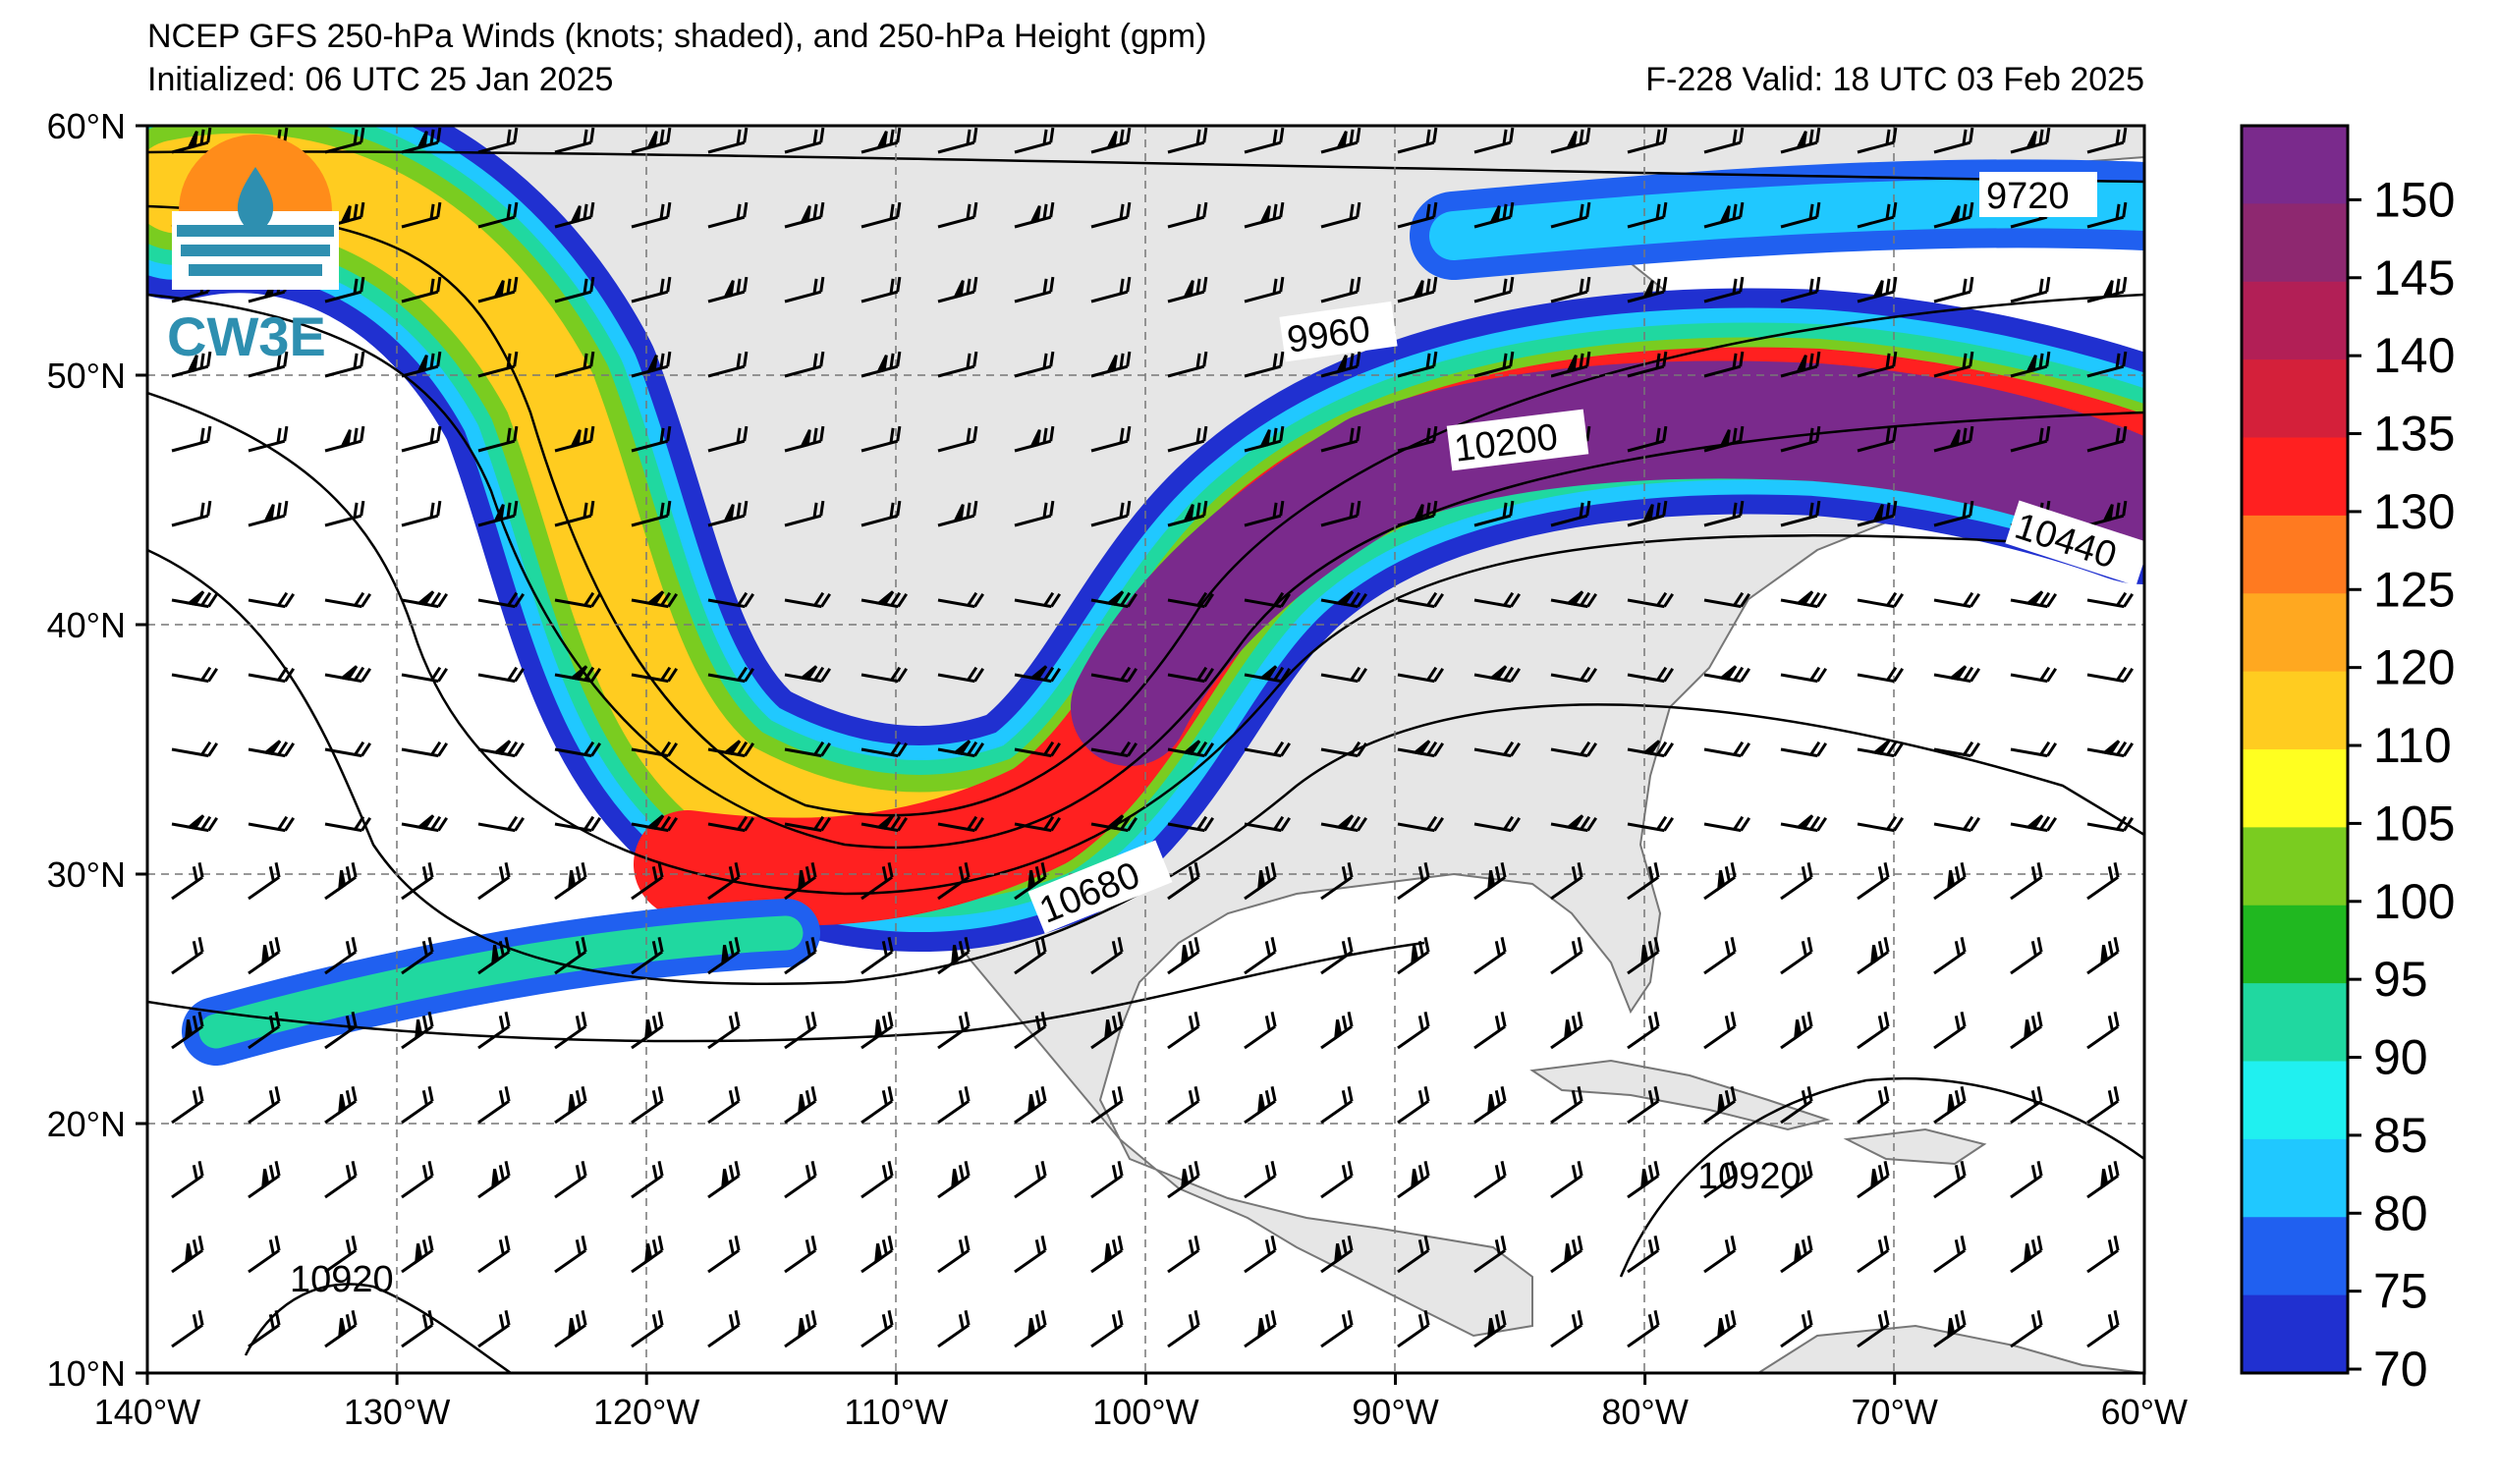  I want to click on contour-label-9720: 9720, so click(2028, 196).